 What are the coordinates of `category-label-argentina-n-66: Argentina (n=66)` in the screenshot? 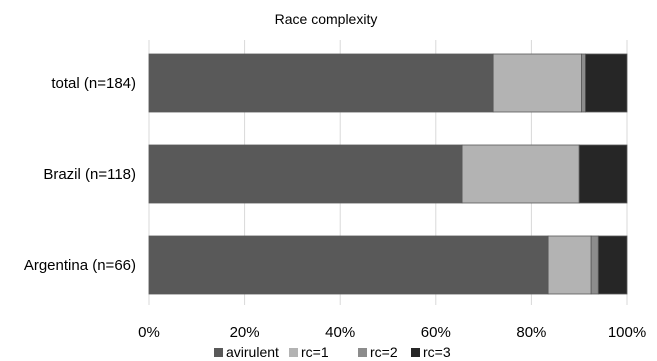 It's located at (80, 265).